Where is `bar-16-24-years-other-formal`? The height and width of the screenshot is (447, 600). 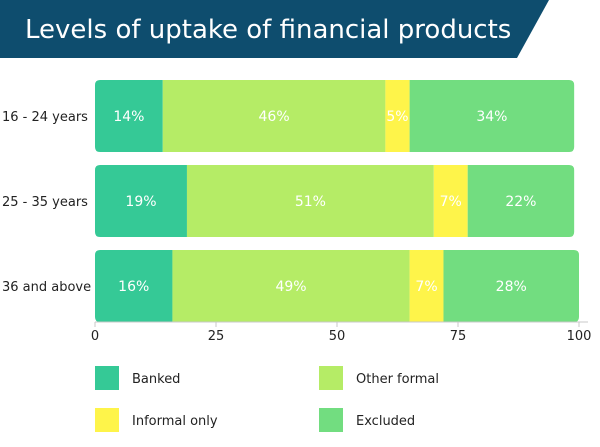
bar-16-24-years-other-formal is located at coordinates (274, 116).